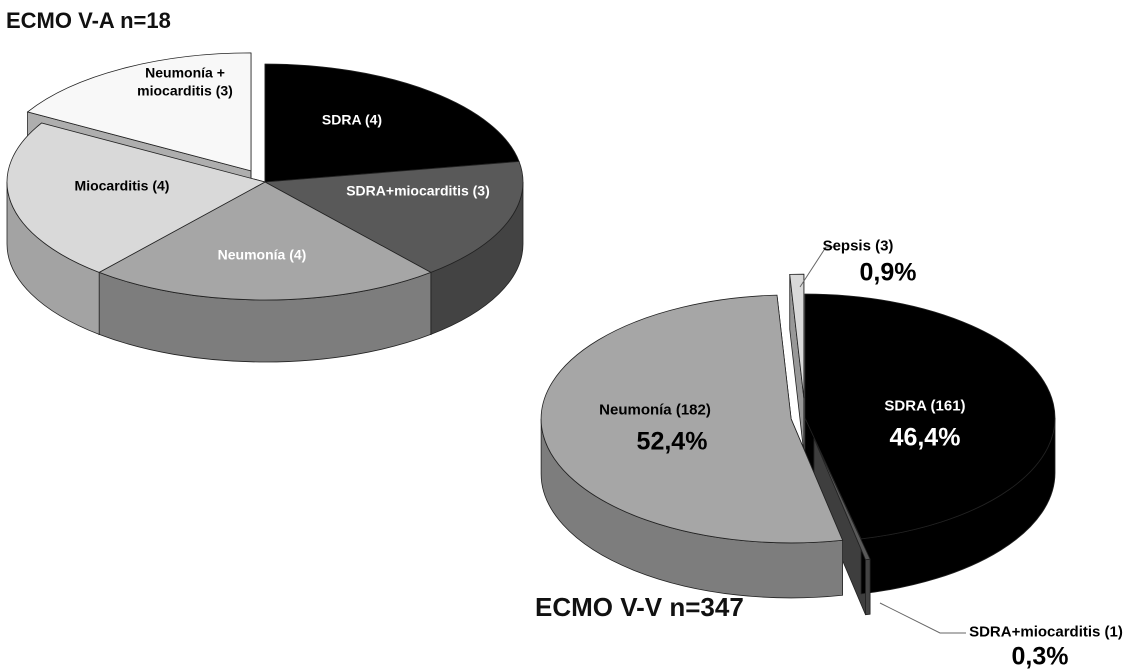 The height and width of the screenshot is (669, 1130). Describe the element at coordinates (1040, 655) in the screenshot. I see `value-label: 0,3%` at that location.